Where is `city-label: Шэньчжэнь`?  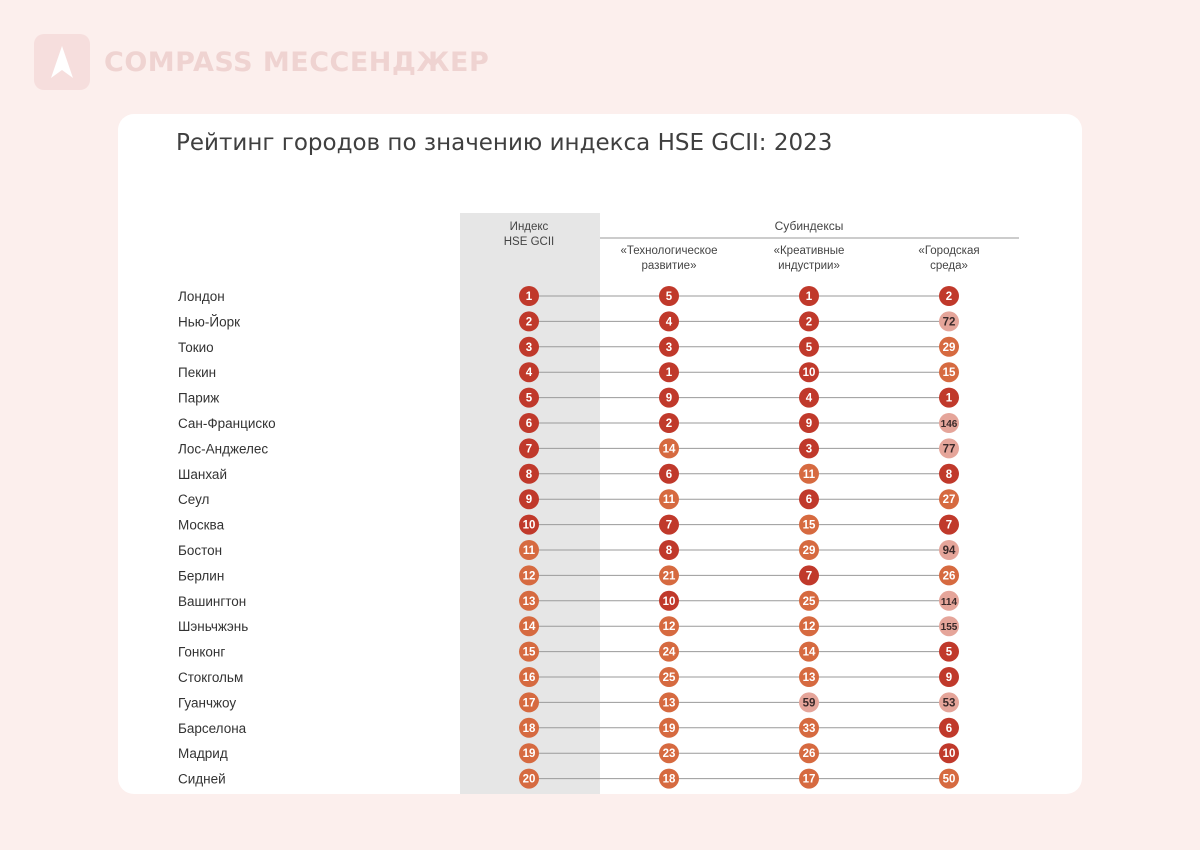 city-label: Шэньчжэнь is located at coordinates (213, 626).